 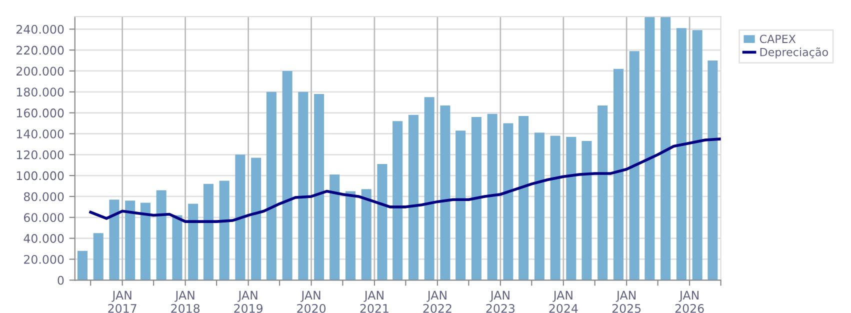 I want to click on y-tick-label: 20.000, so click(x=44, y=259).